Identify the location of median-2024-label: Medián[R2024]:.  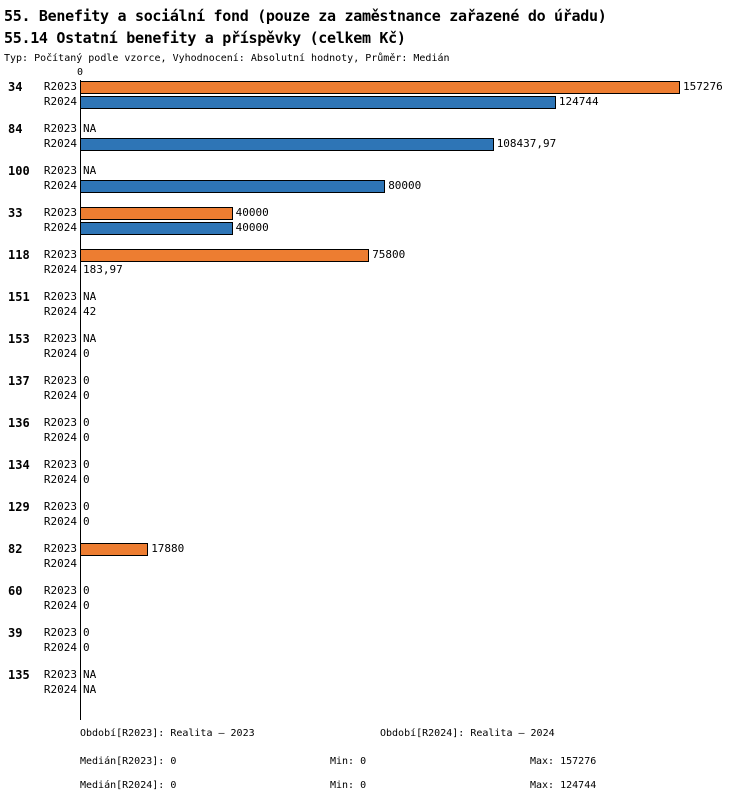
(122, 785).